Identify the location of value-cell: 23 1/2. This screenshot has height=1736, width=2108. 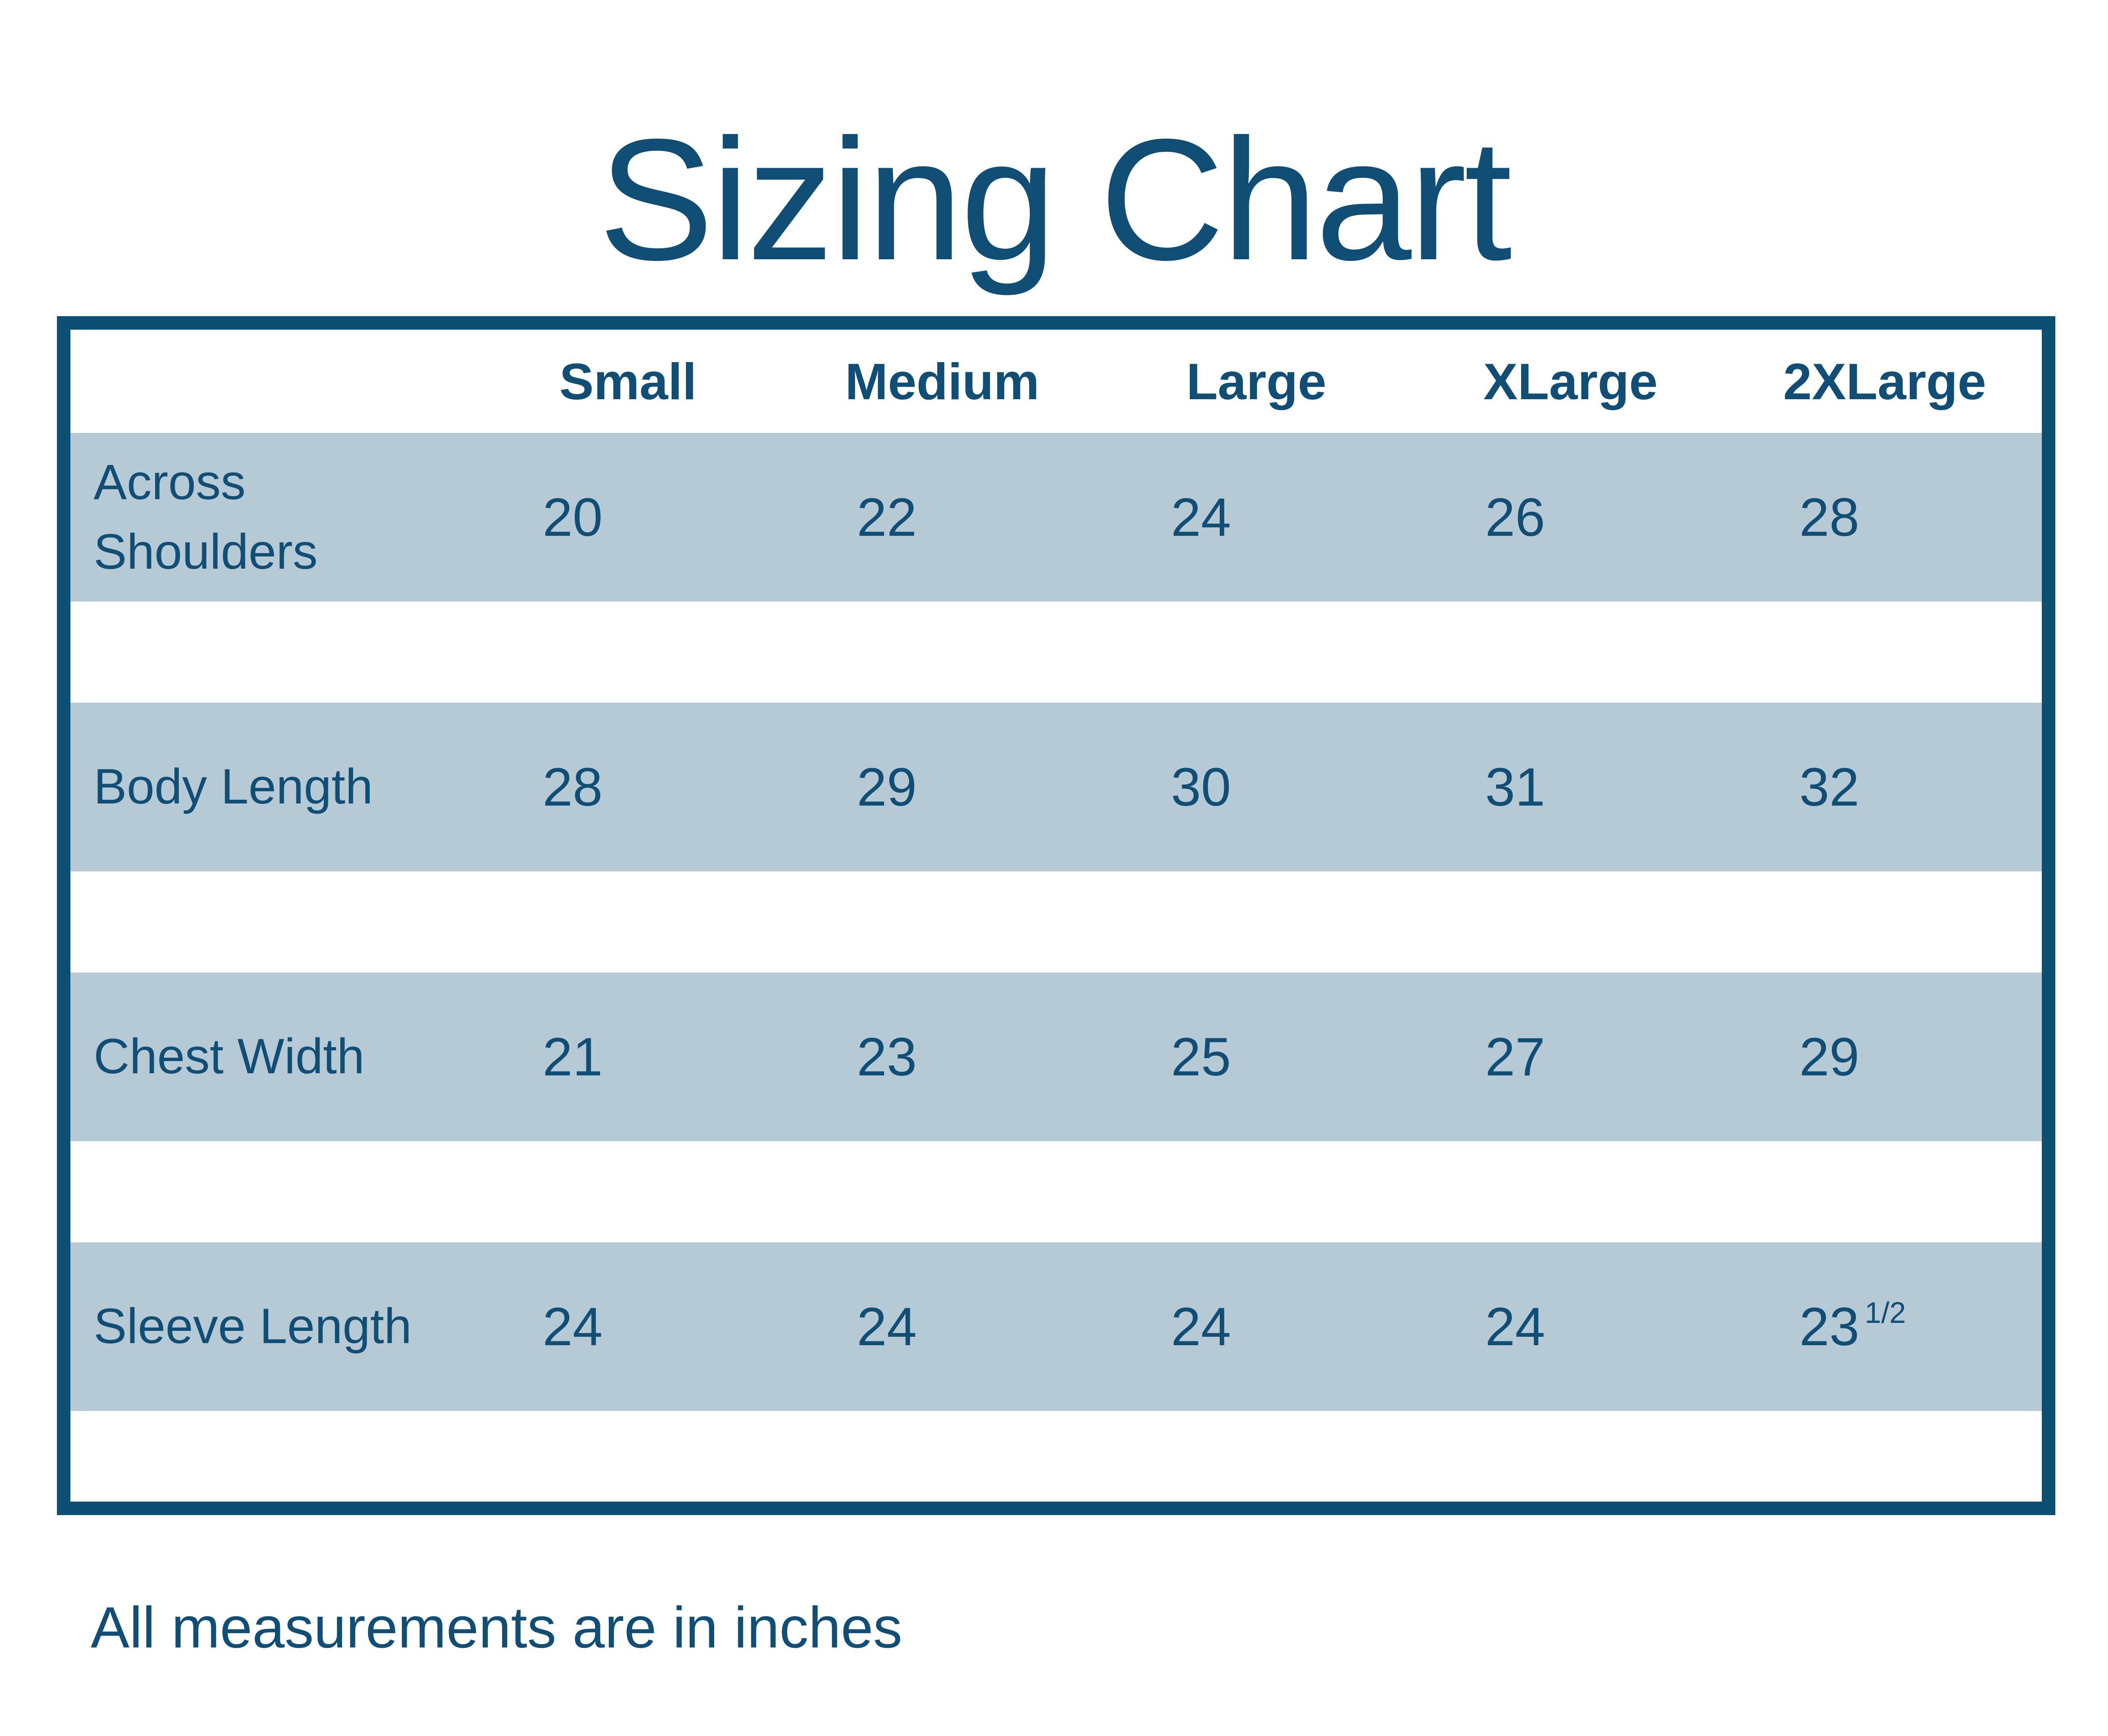
(1885, 1327).